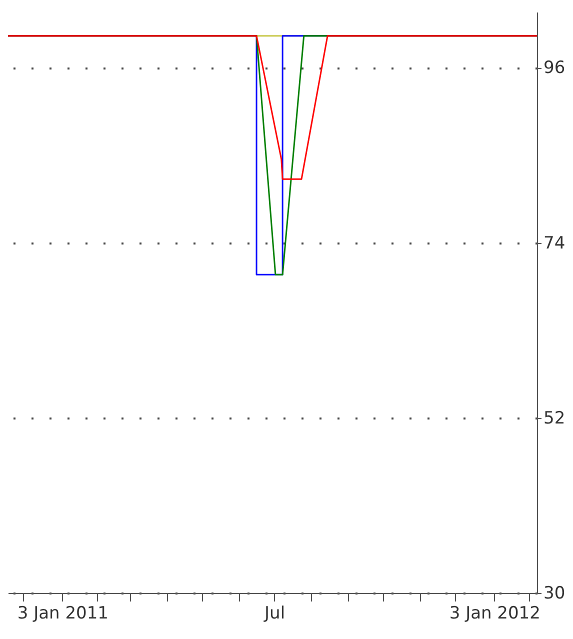 The height and width of the screenshot is (639, 573). I want to click on y-tick-label: 52, so click(555, 418).